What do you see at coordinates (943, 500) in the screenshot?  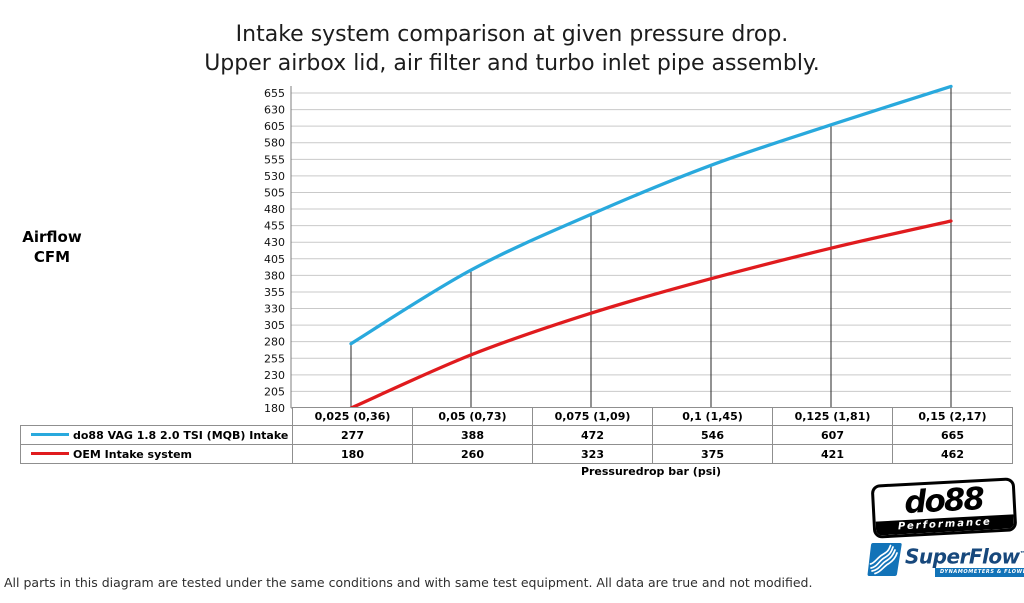 I see `do88-logo-wordmark: do88` at bounding box center [943, 500].